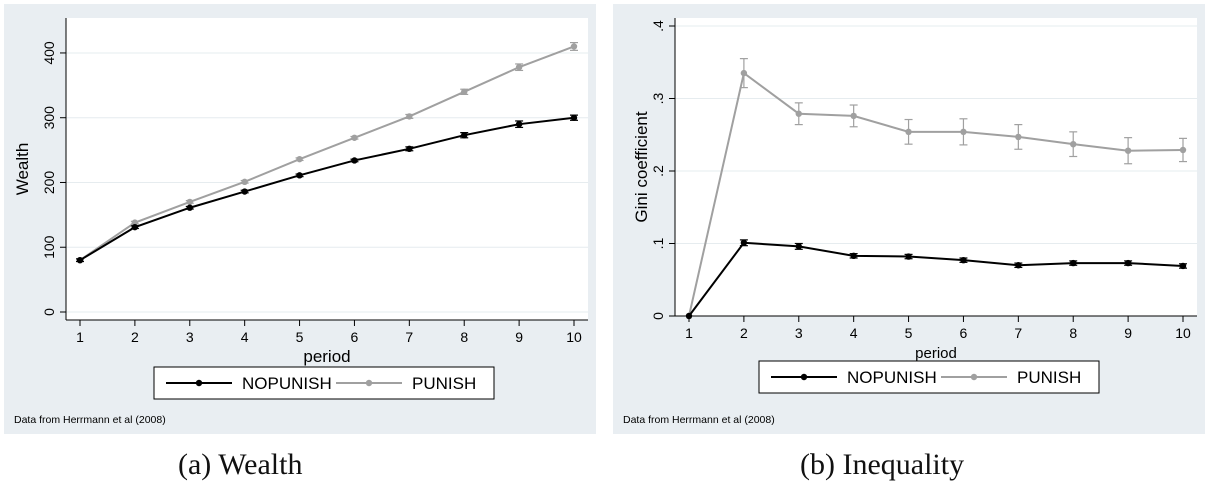 This screenshot has height=496, width=1211. What do you see at coordinates (641, 166) in the screenshot?
I see `y-axis-label: Gini coefficient` at bounding box center [641, 166].